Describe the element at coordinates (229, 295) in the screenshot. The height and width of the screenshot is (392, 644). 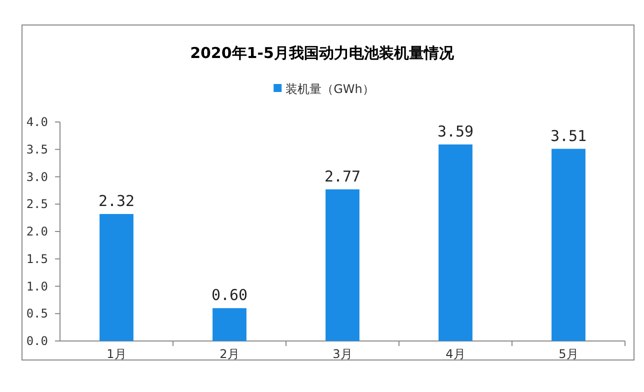
I see `data-label: 0.60` at that location.